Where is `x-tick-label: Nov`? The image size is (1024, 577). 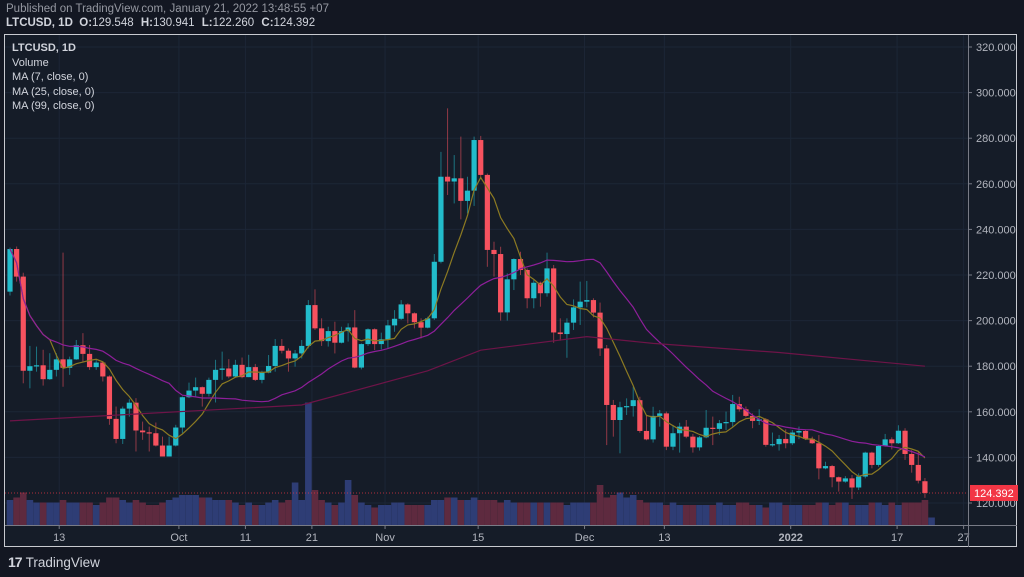
x-tick-label: Nov is located at coordinates (385, 538).